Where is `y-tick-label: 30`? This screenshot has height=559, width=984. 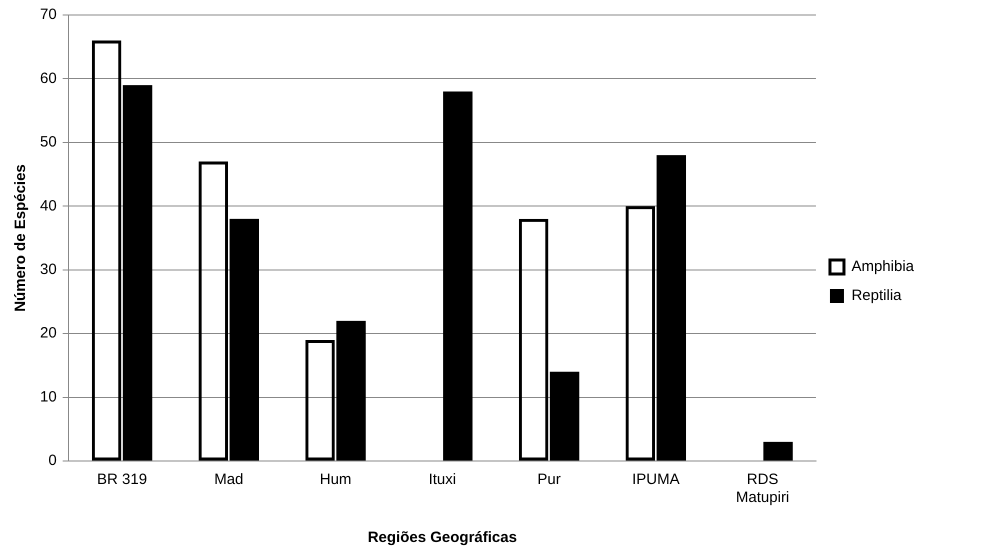 y-tick-label: 30 is located at coordinates (48, 269).